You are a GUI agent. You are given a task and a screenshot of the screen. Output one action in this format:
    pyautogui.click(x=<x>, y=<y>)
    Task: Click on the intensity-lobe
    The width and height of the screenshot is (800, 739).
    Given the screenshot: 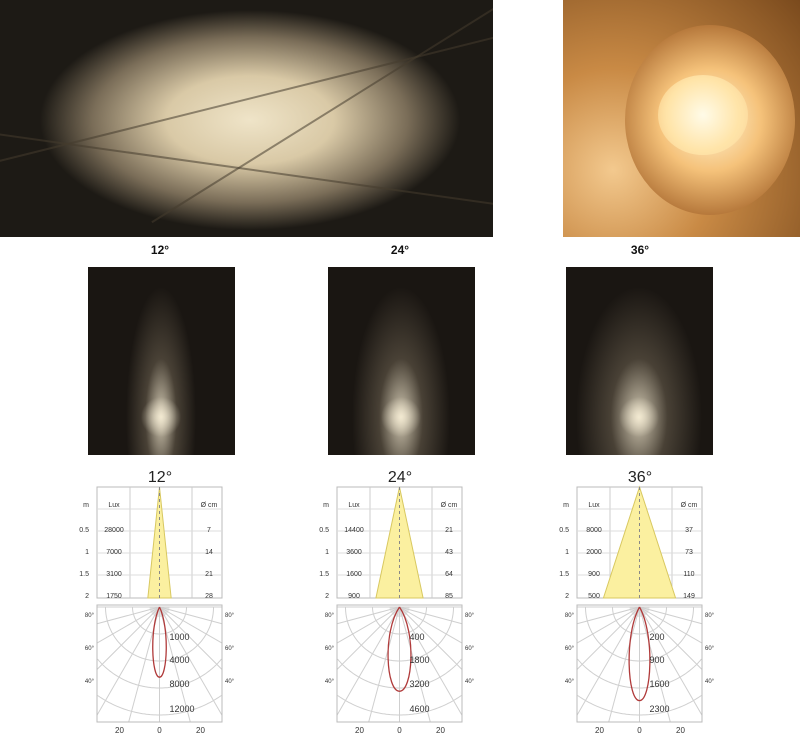 What is the action you would take?
    pyautogui.click(x=639, y=654)
    